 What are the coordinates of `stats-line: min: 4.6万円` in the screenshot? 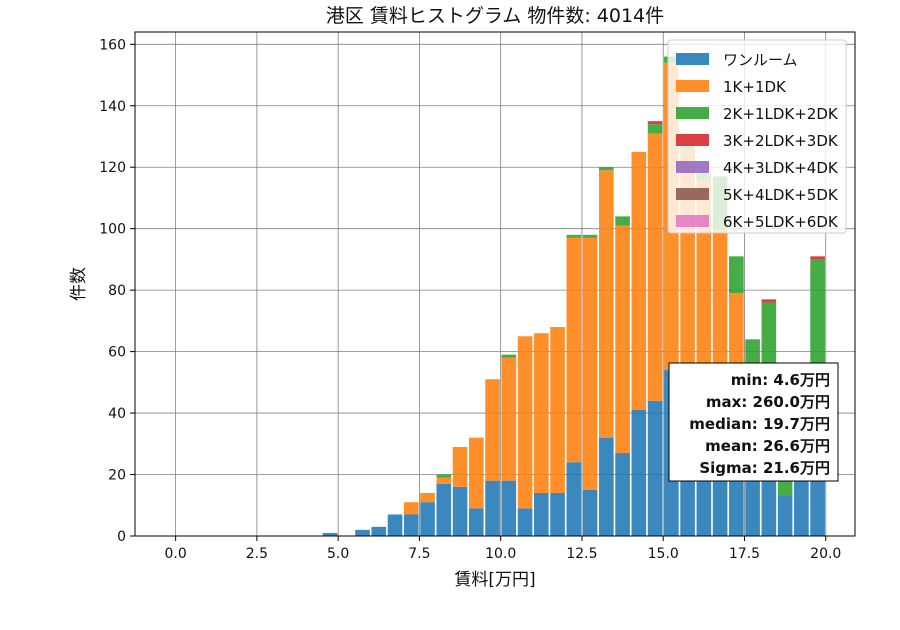 It's located at (780, 380).